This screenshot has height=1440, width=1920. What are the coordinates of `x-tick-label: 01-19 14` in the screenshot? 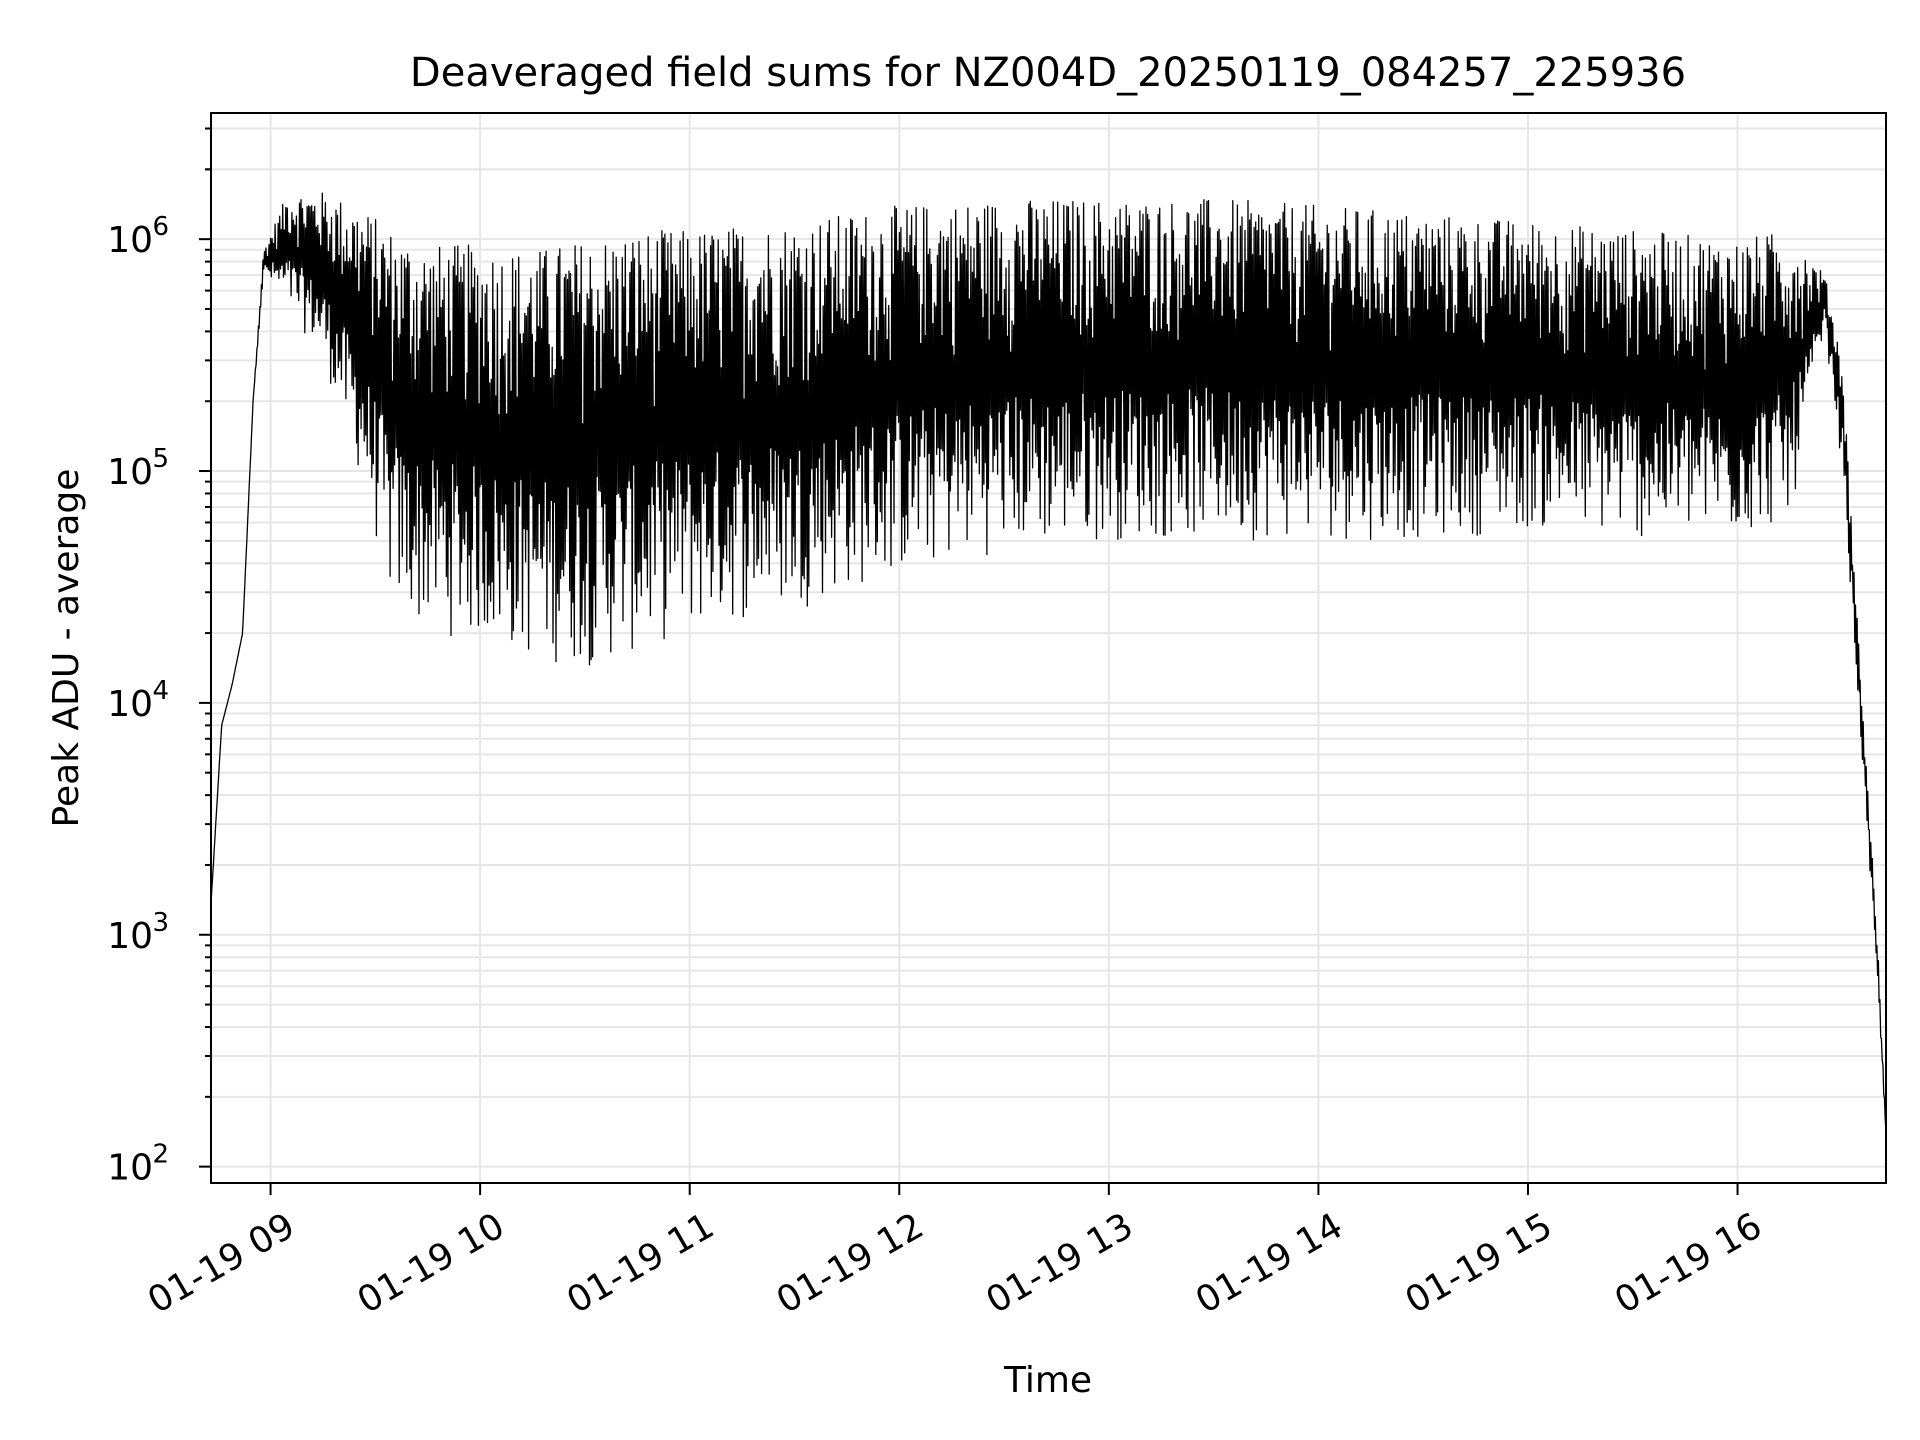 It's located at (1269, 1263).